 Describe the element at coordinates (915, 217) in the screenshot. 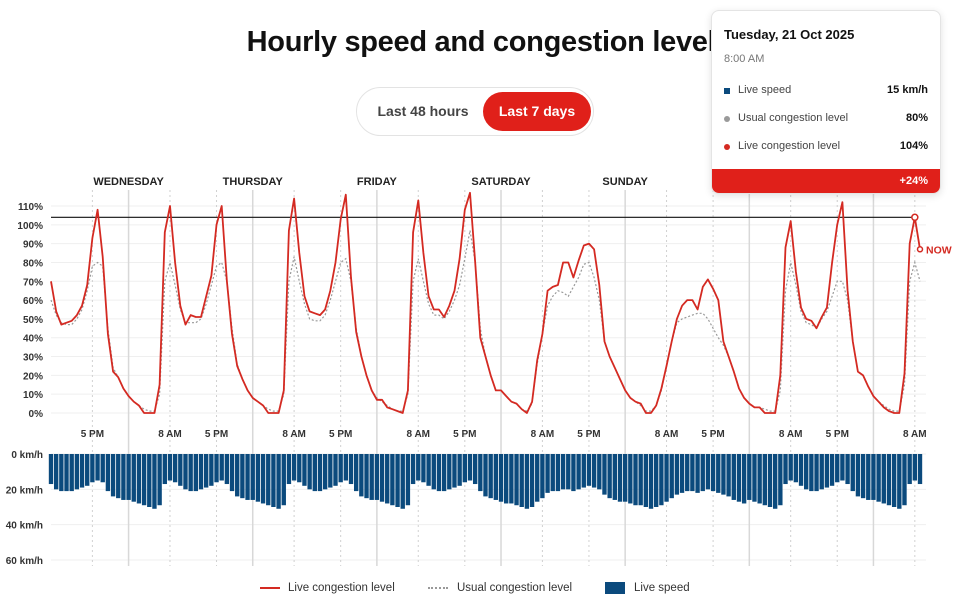

I see `hover-point-marker` at that location.